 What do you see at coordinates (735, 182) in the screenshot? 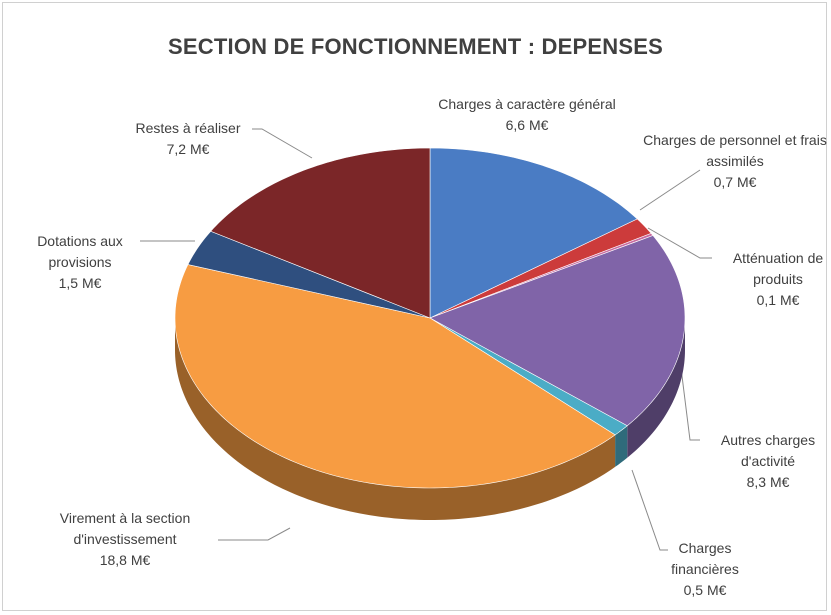
I see `value-label: 0,7 M€` at bounding box center [735, 182].